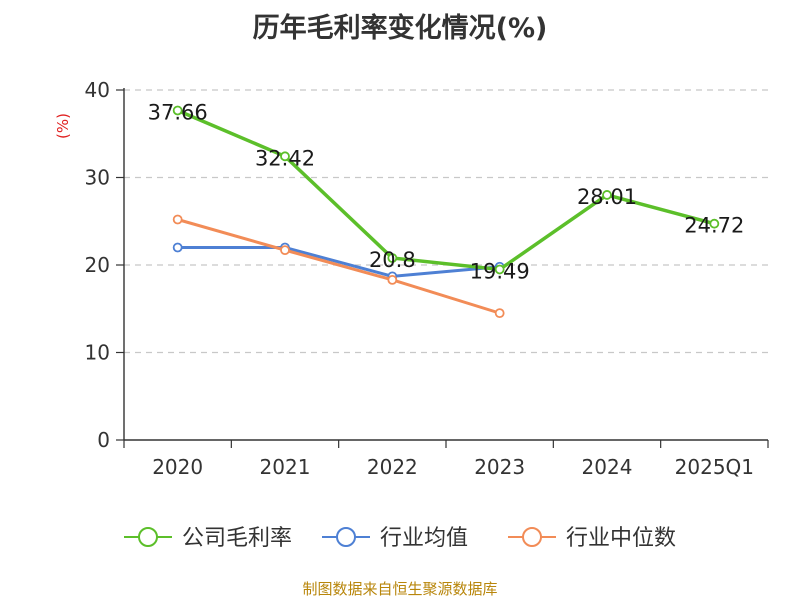 Image resolution: width=800 pixels, height=600 pixels. Describe the element at coordinates (97, 90) in the screenshot. I see `y-tick-label: 40` at that location.